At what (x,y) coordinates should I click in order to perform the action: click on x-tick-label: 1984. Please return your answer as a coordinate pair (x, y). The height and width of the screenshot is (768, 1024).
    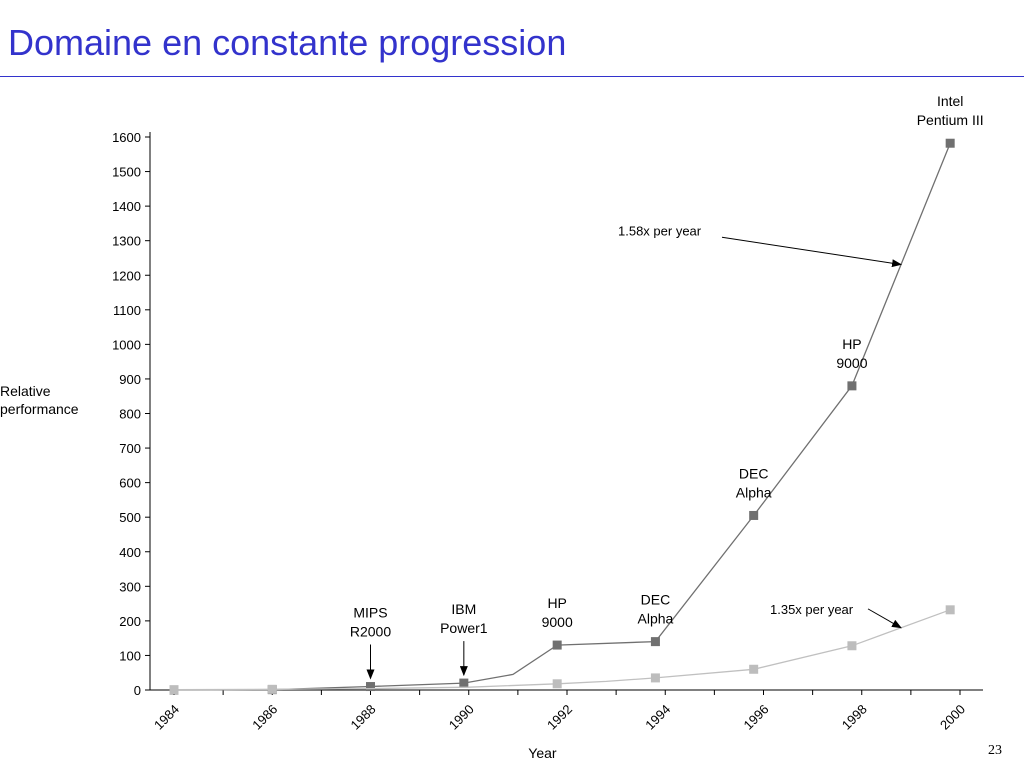
    Looking at the image, I should click on (166, 717).